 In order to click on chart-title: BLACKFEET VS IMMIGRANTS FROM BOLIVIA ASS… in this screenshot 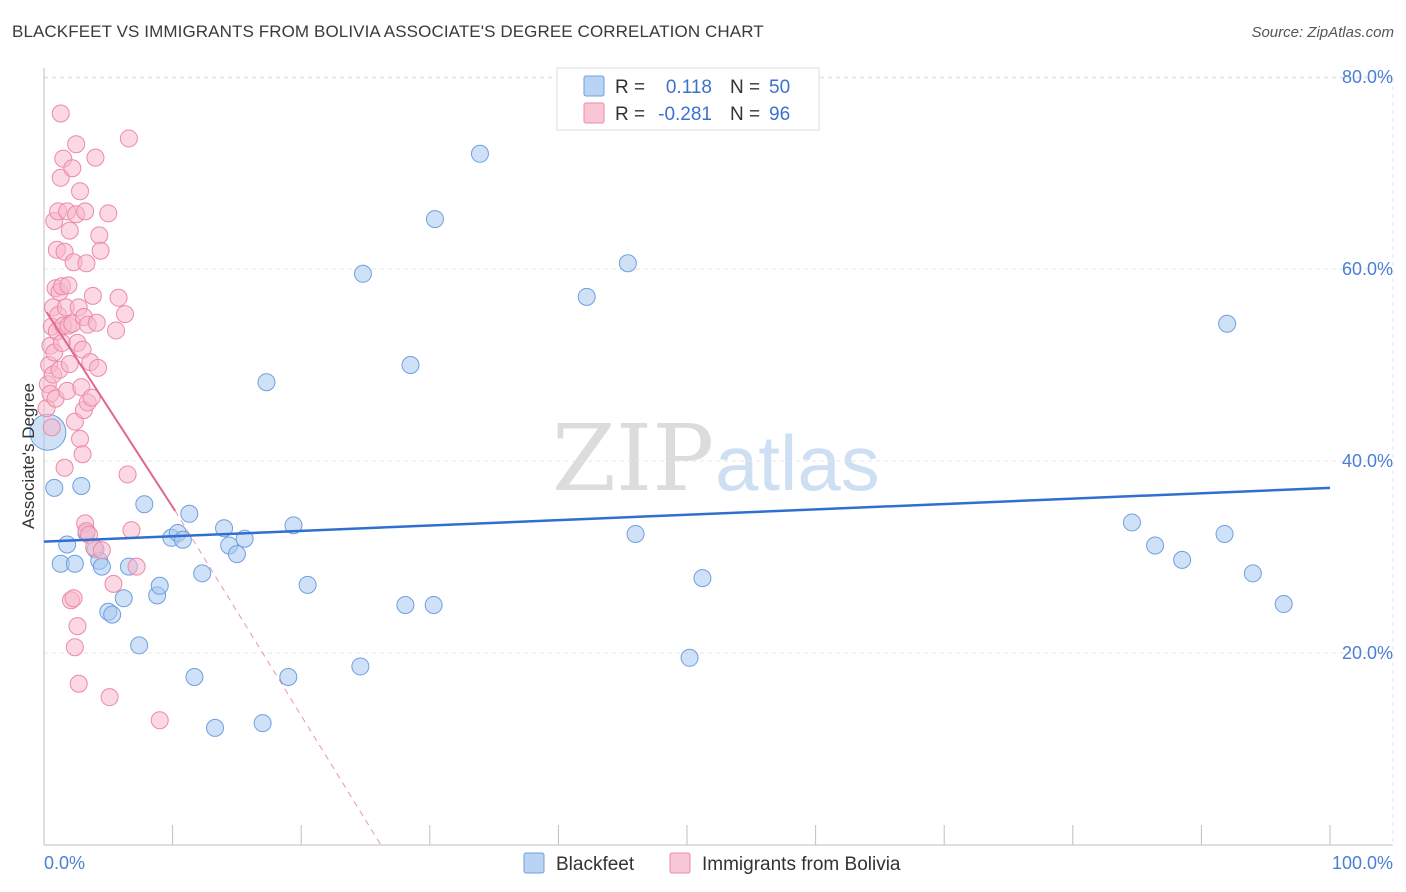, I will do `click(388, 31)`.